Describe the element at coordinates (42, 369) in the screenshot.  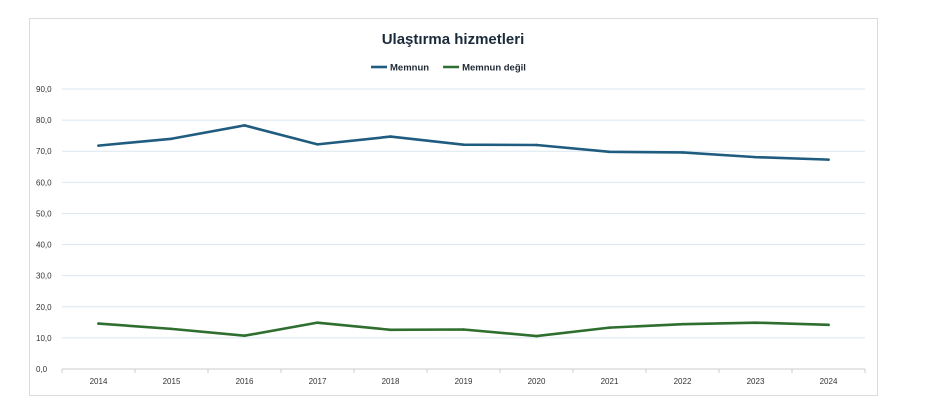
I see `y-tick-label: 0,0` at that location.